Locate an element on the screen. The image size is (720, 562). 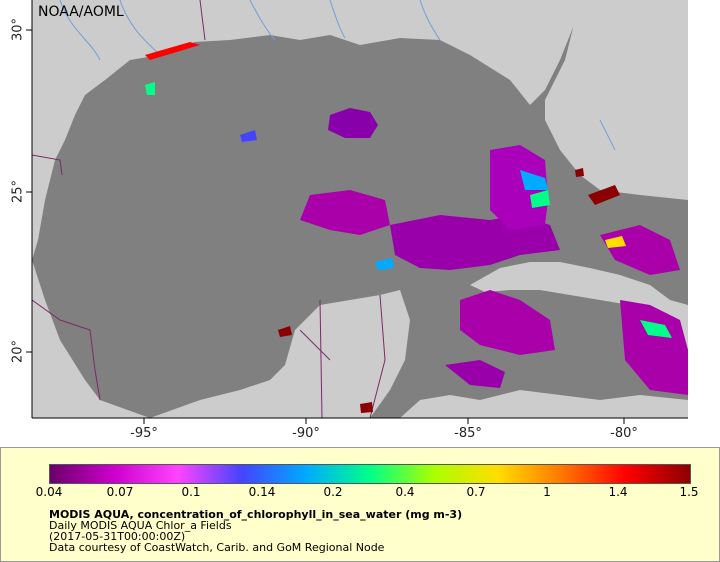
credit-label: NOAA/AOML is located at coordinates (81, 12).